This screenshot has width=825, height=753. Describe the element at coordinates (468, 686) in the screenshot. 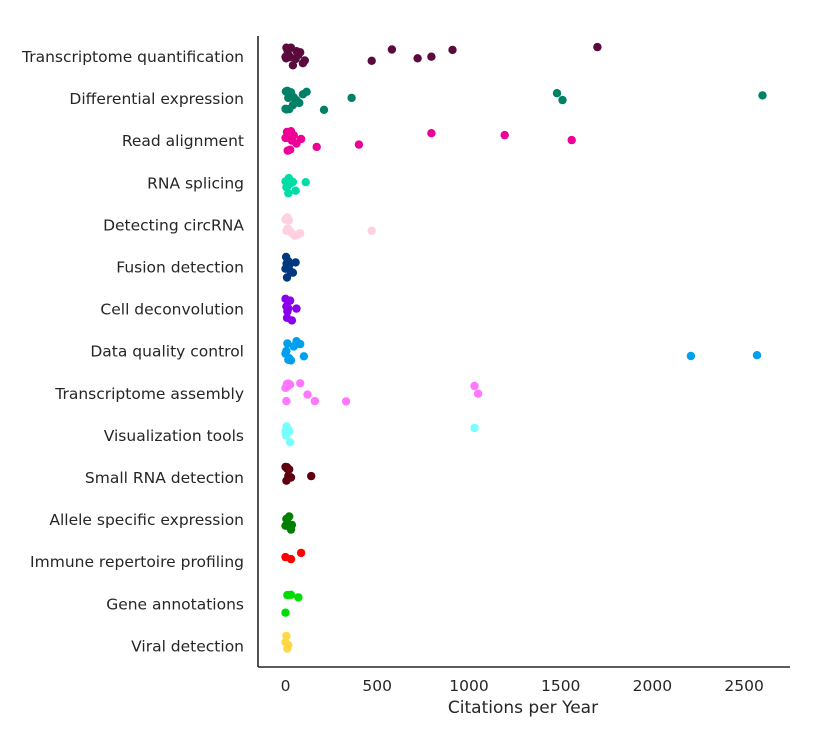

I see `x-tick-label: 1000` at that location.